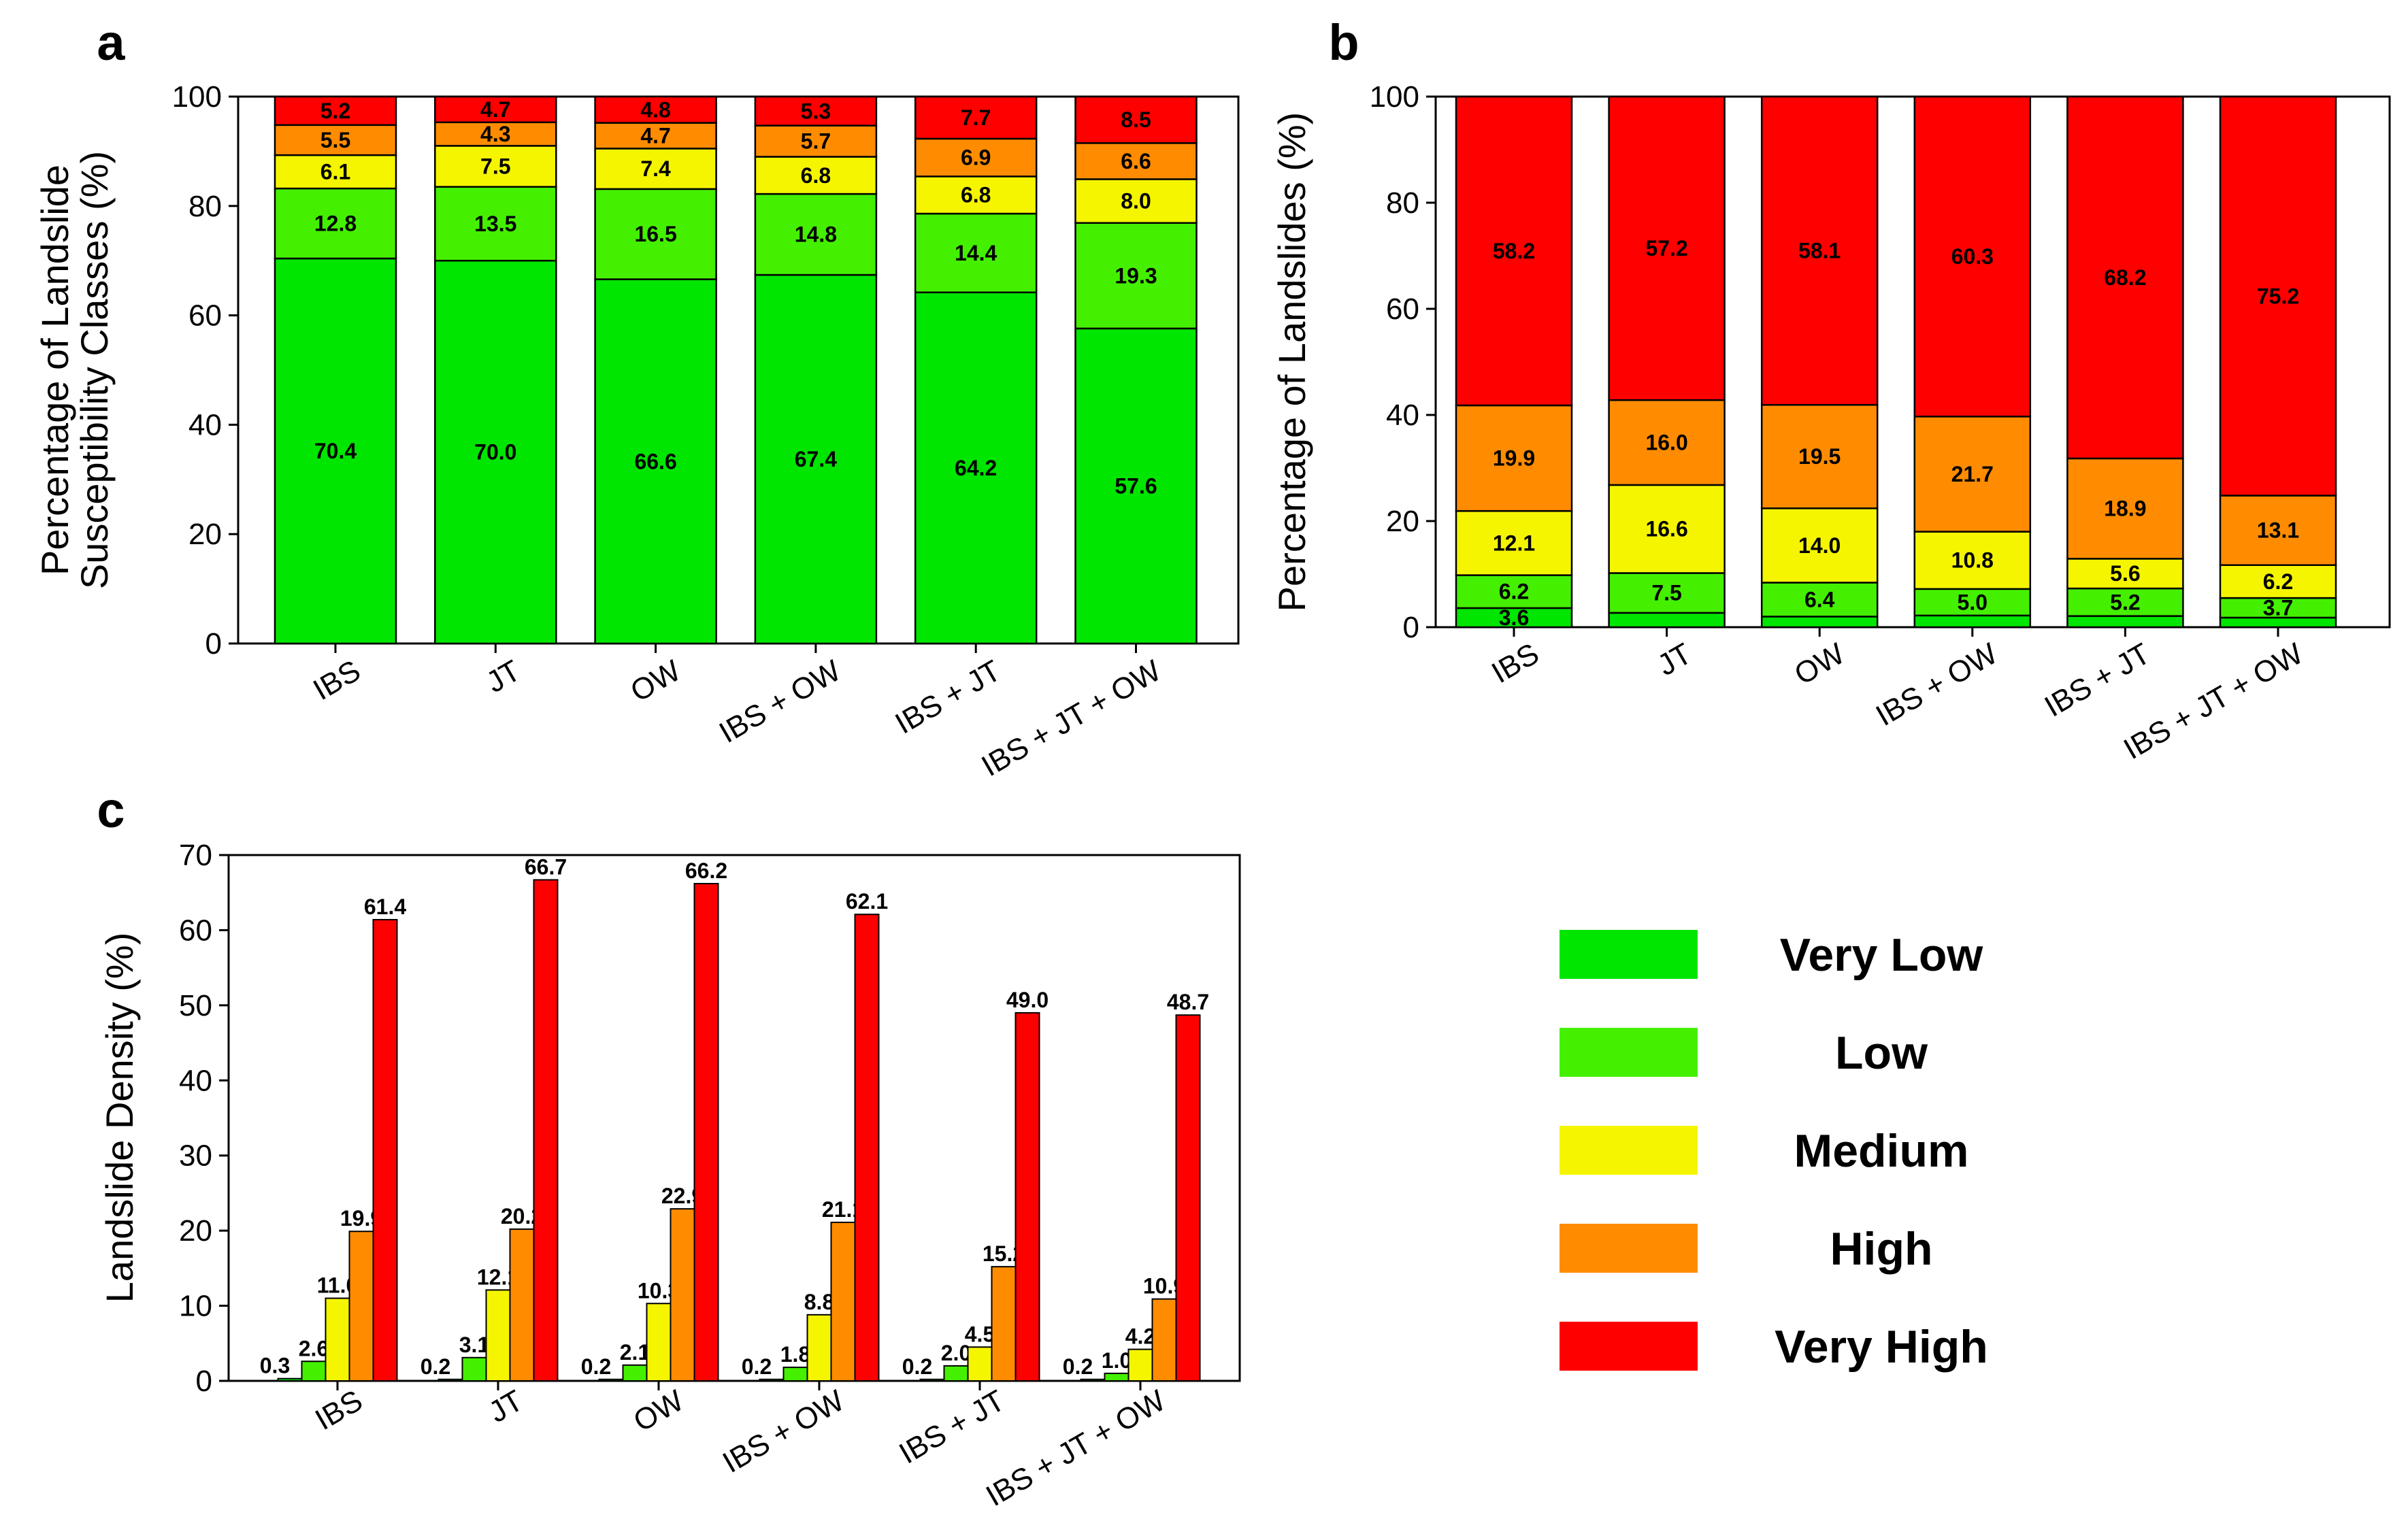 The width and height of the screenshot is (2408, 1521). Describe the element at coordinates (655, 461) in the screenshot. I see `data-label: 66.6` at that location.